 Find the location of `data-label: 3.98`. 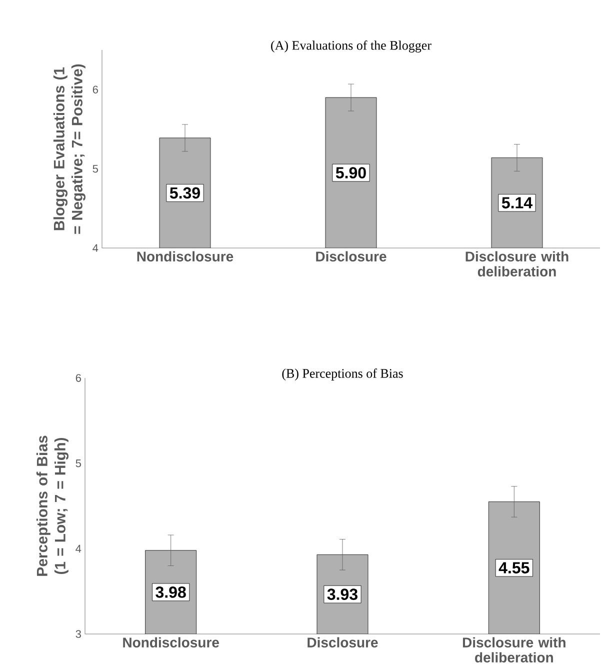

data-label: 3.98 is located at coordinates (171, 592).